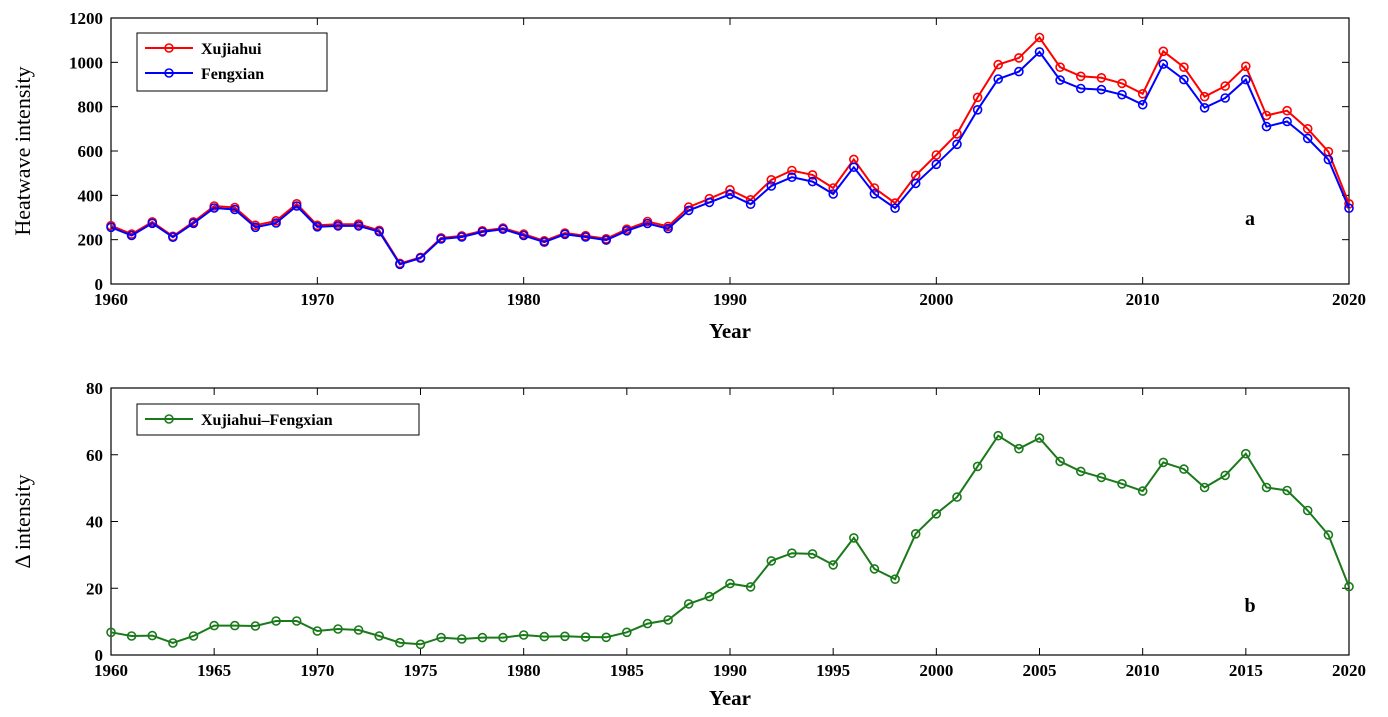 Image resolution: width=1388 pixels, height=717 pixels. What do you see at coordinates (1349, 670) in the screenshot?
I see `x-tick-label: 2020` at bounding box center [1349, 670].